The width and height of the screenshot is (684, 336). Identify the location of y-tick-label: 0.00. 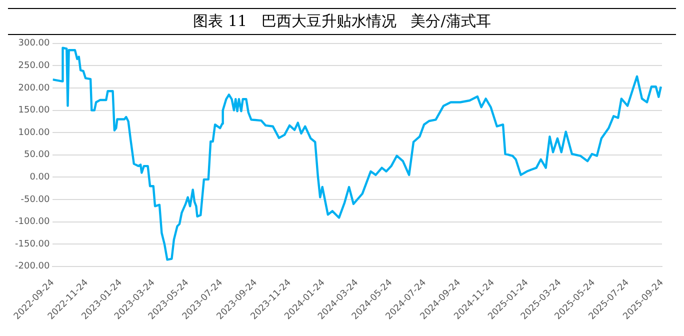
(40, 177).